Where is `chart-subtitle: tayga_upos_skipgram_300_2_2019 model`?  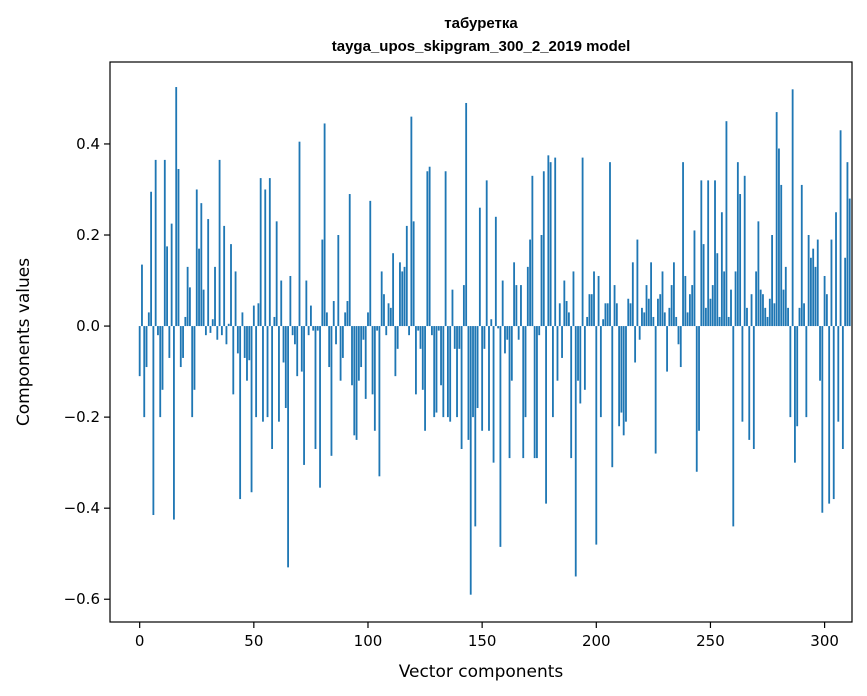 chart-subtitle: tayga_upos_skipgram_300_2_2019 model is located at coordinates (481, 46).